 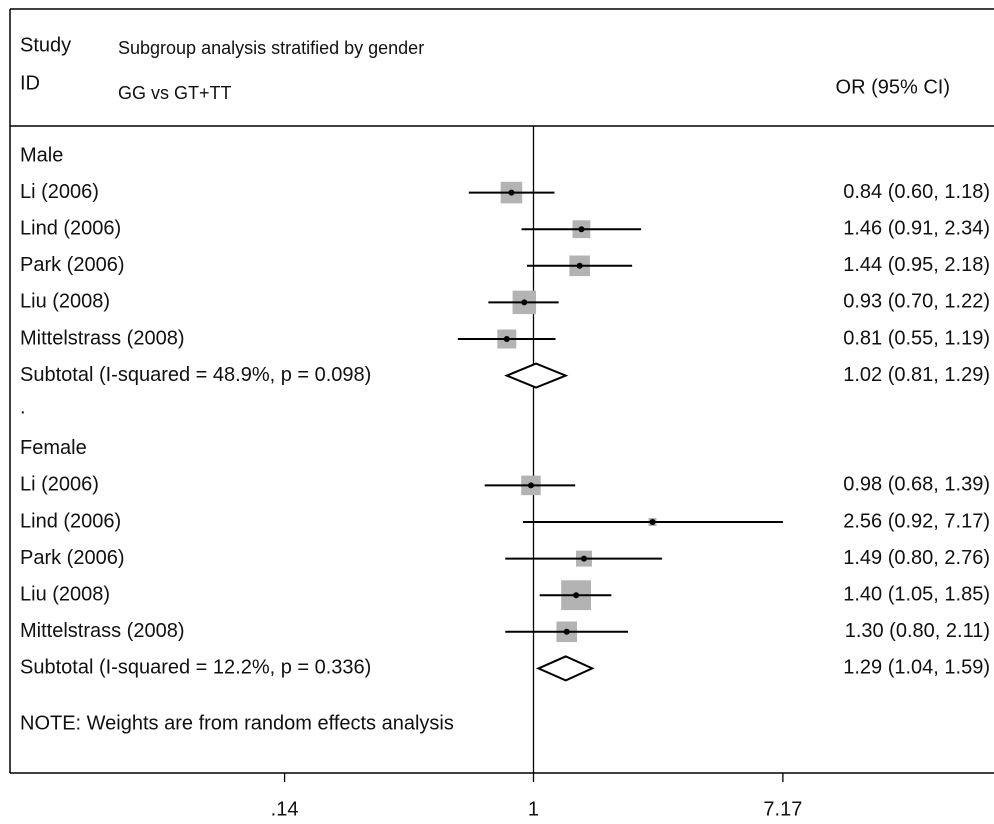 I want to click on subtotal-label: Subtotal (I-squared = 48.9%, p = 0.098), so click(x=195, y=375).